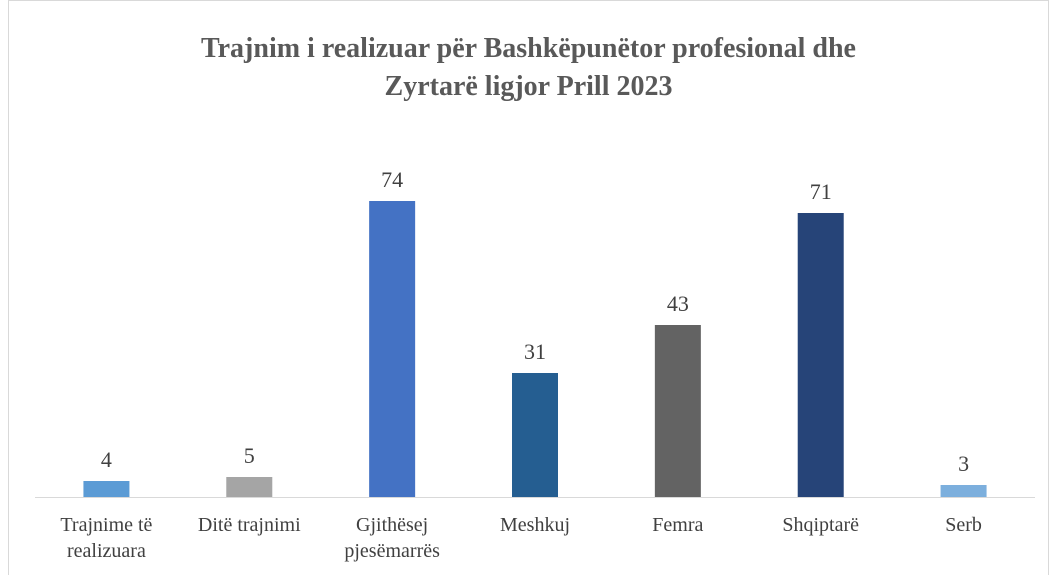 This screenshot has width=1057, height=575. Describe the element at coordinates (821, 525) in the screenshot. I see `x-tick-label: Shqiptarë` at that location.